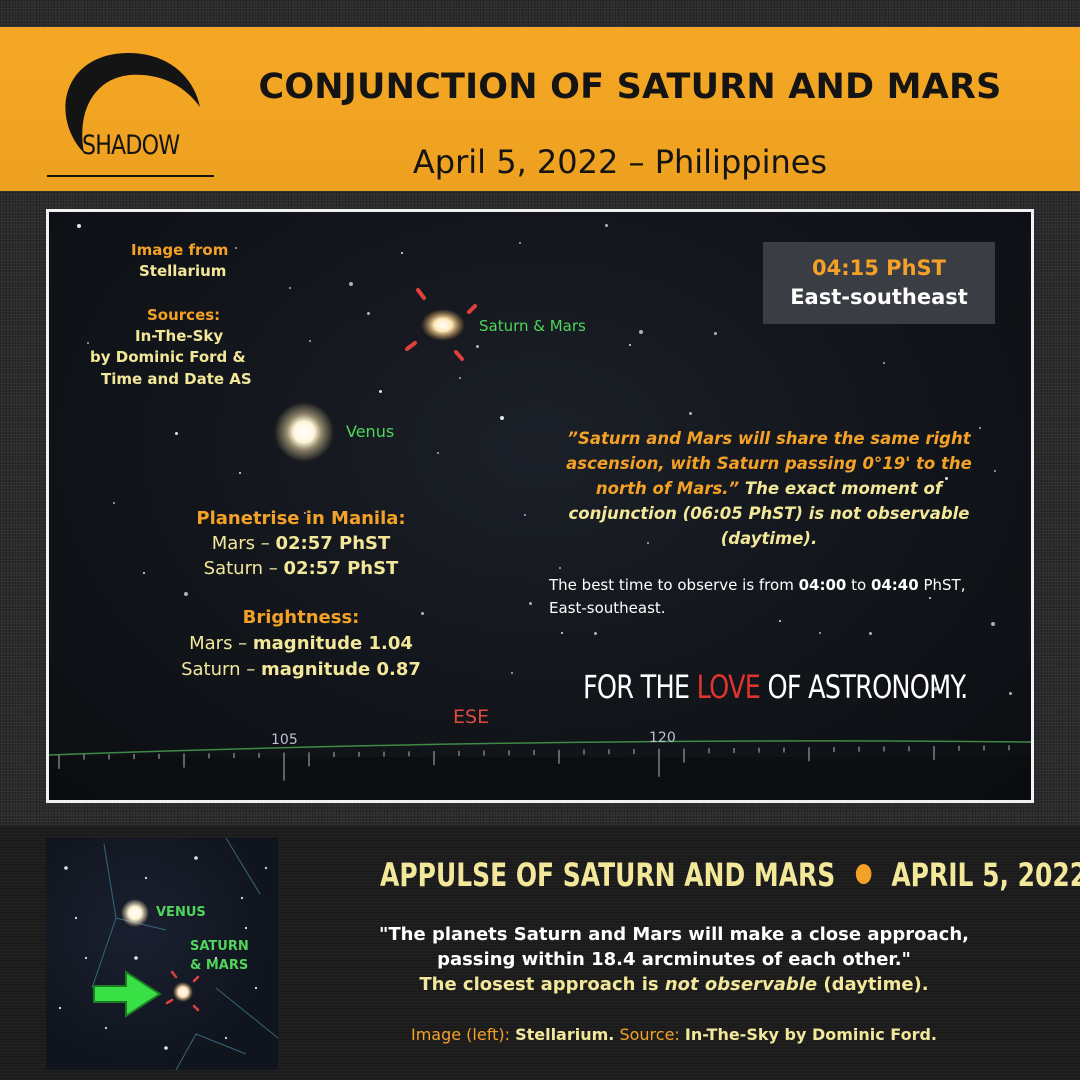 The image size is (1080, 1080). Describe the element at coordinates (674, 585) in the screenshot. I see `best-time-prefix: The best time to observe is from` at that location.